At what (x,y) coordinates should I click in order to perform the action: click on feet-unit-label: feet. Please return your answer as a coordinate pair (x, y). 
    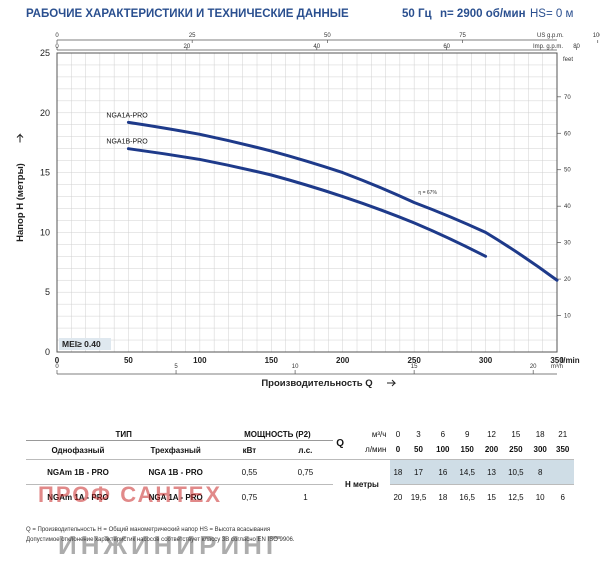
    Looking at the image, I should click on (568, 60).